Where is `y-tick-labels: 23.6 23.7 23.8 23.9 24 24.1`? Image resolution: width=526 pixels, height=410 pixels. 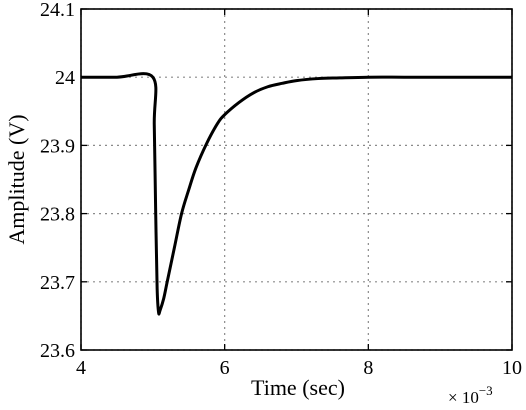
y-tick-labels: 23.6 23.7 23.8 23.9 24 24.1 is located at coordinates (57, 181).